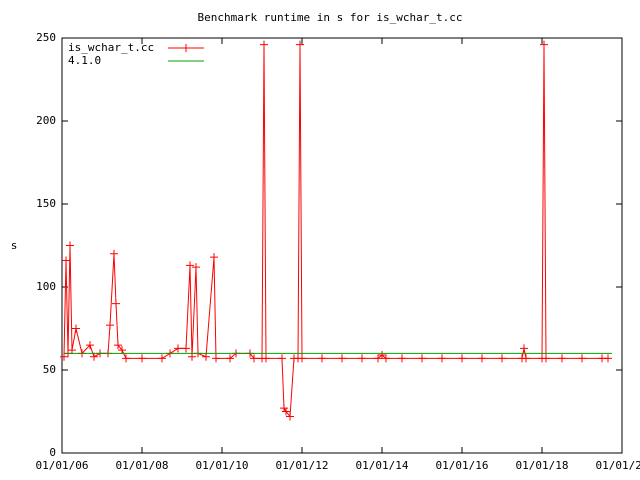 The width and height of the screenshot is (640, 480). What do you see at coordinates (46, 203) in the screenshot?
I see `y-tick-label: 150` at bounding box center [46, 203].